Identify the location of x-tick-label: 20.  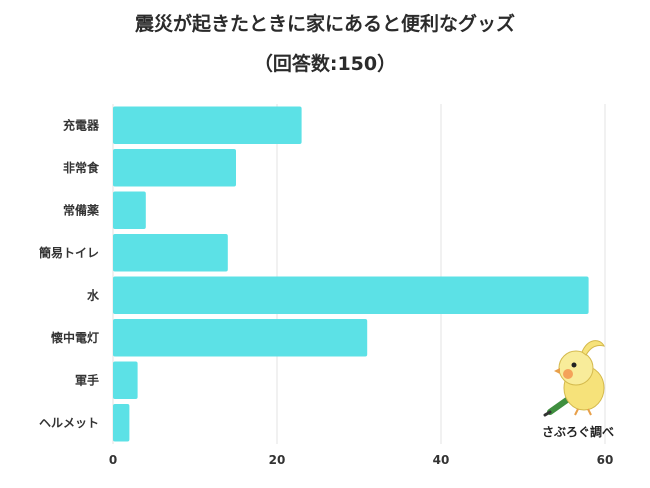
(277, 460).